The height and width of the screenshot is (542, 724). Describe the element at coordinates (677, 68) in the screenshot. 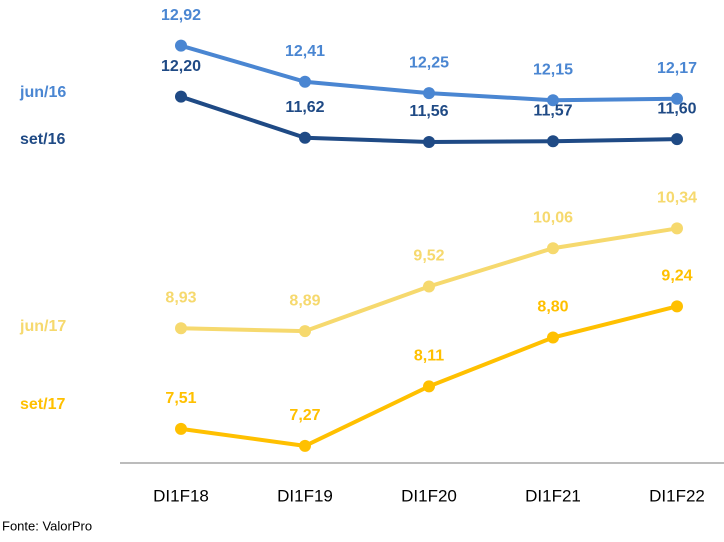

I see `data-label: 12,17` at that location.